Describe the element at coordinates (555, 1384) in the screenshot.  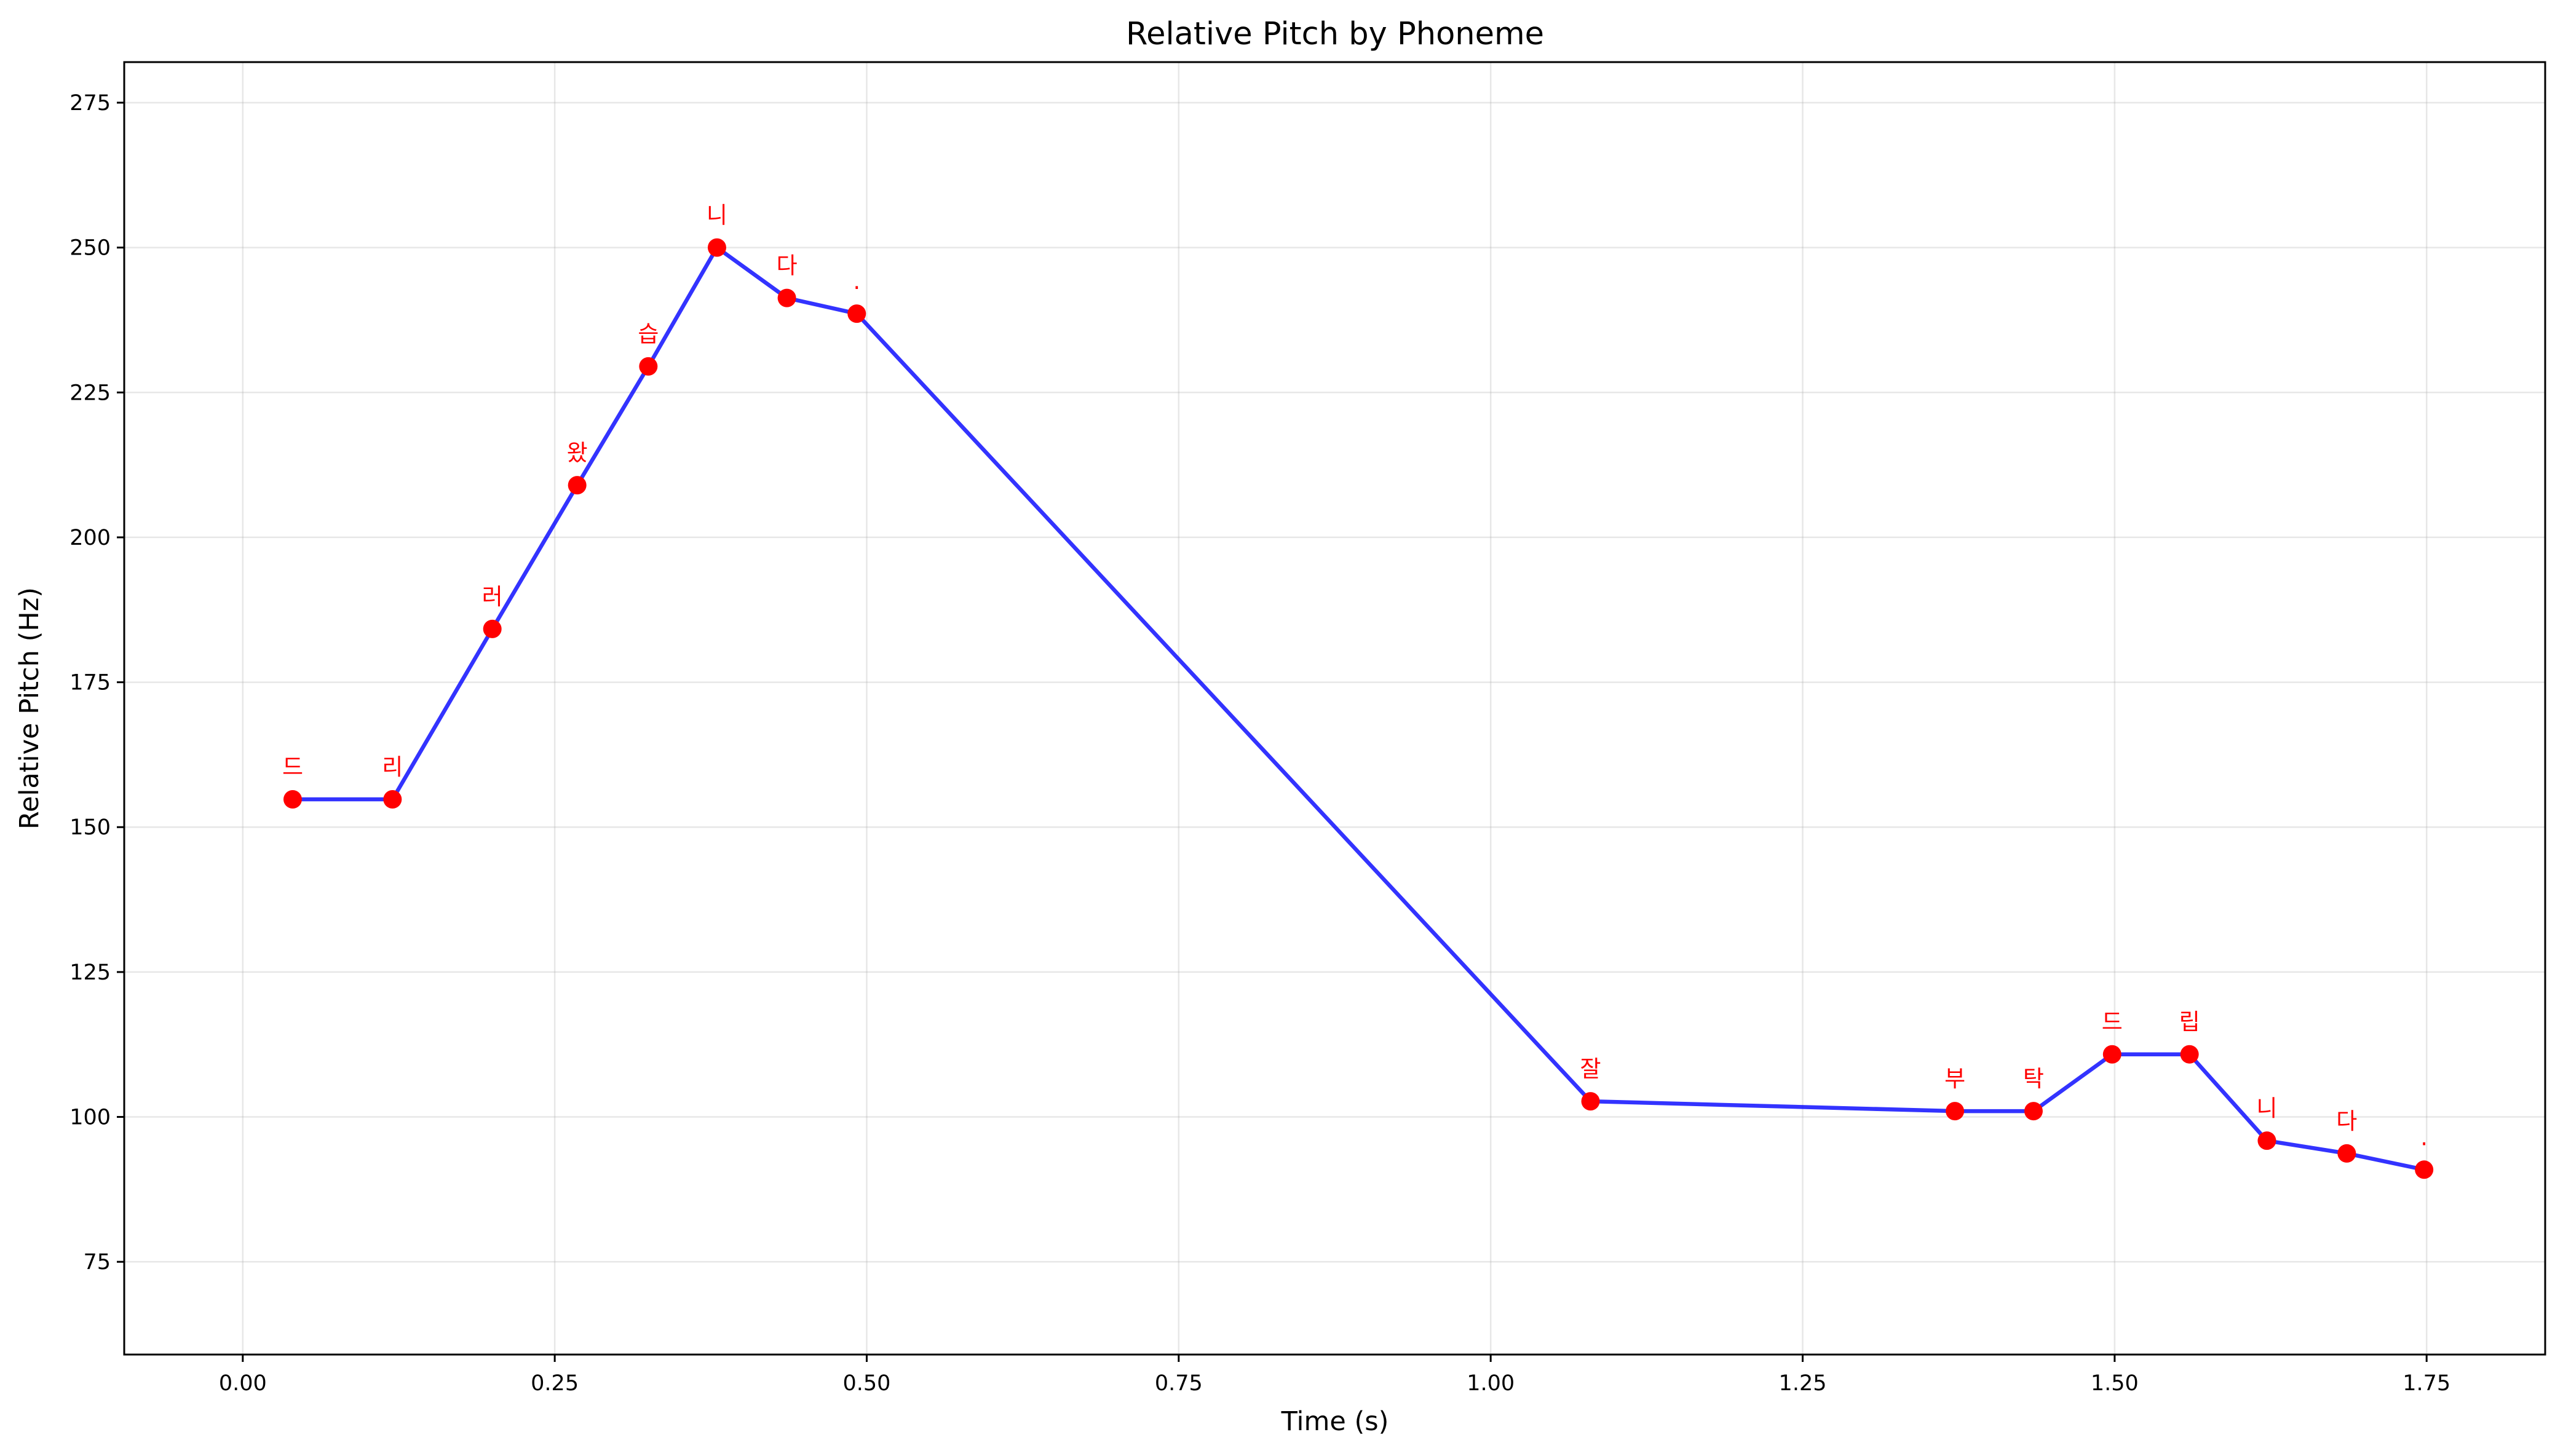
I see `x-tick-label: 0.25` at that location.